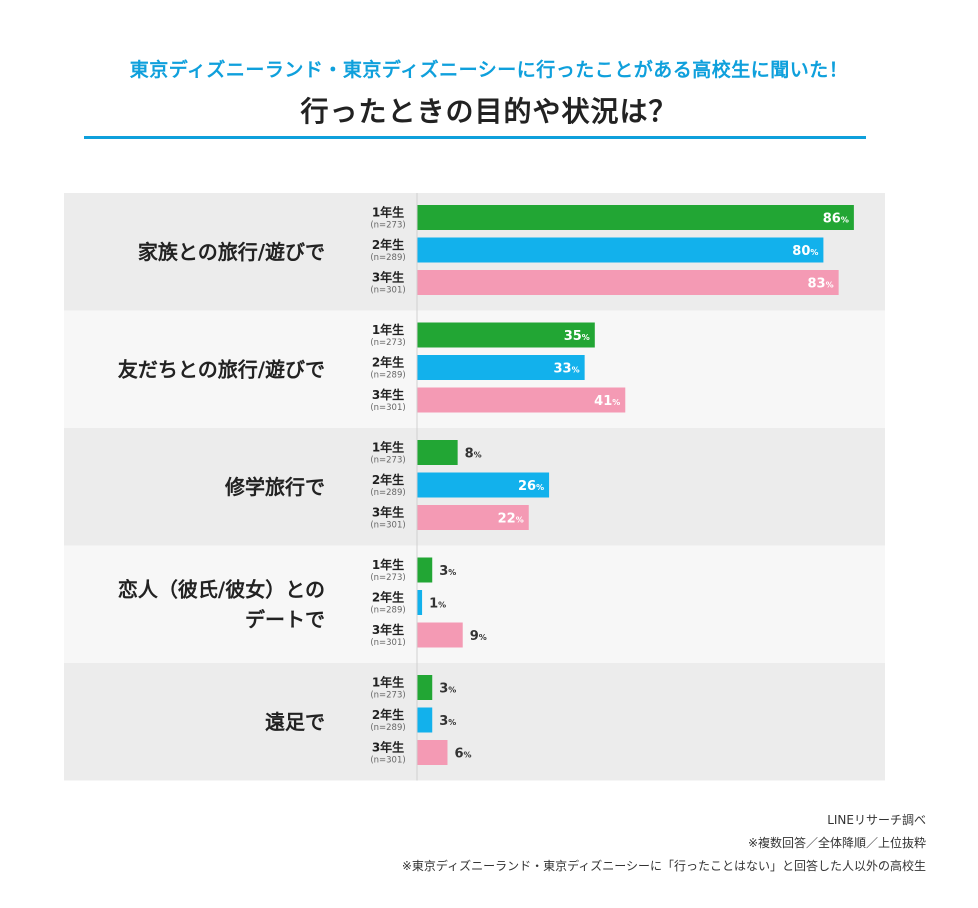 This screenshot has height=908, width=978. Describe the element at coordinates (295, 722) in the screenshot. I see `category-label: 遠足で` at that location.